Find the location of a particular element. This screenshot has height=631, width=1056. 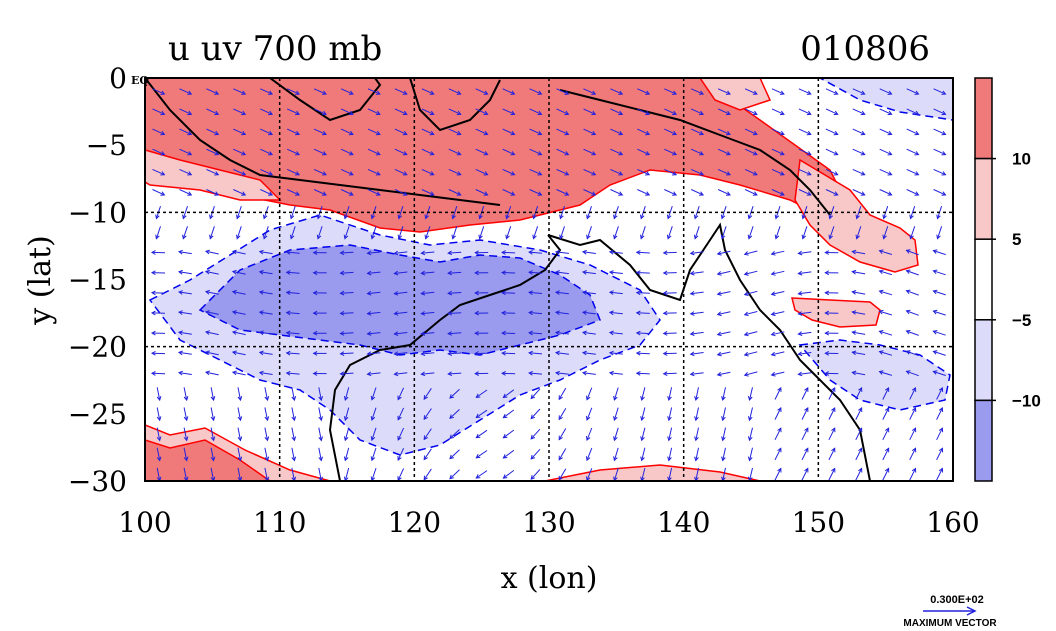

positive-fringe-north is located at coordinates (213, 175).